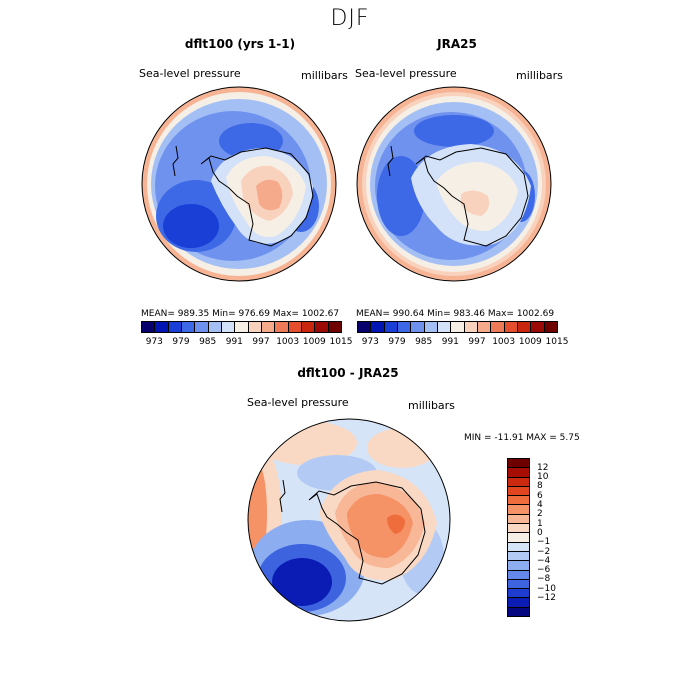  Describe the element at coordinates (544, 560) in the screenshot. I see `colorbar-tick-label: −4` at that location.